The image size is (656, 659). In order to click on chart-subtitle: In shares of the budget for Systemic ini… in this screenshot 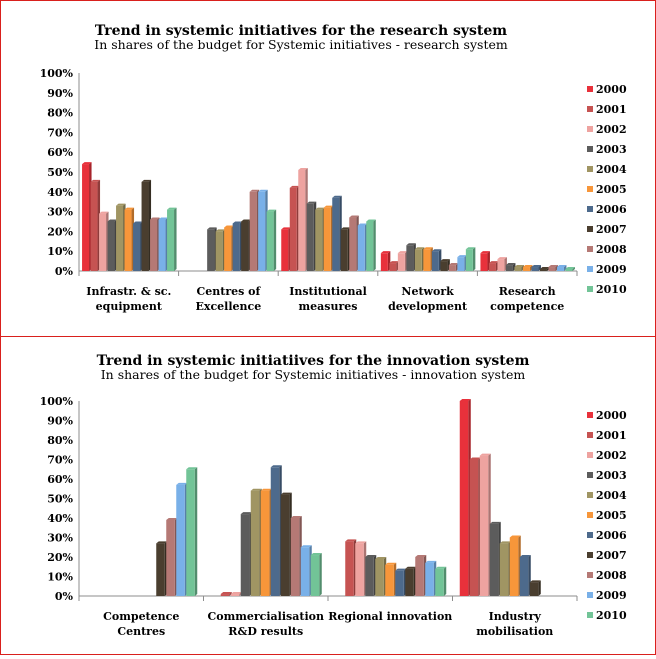, I will do `click(301, 44)`.